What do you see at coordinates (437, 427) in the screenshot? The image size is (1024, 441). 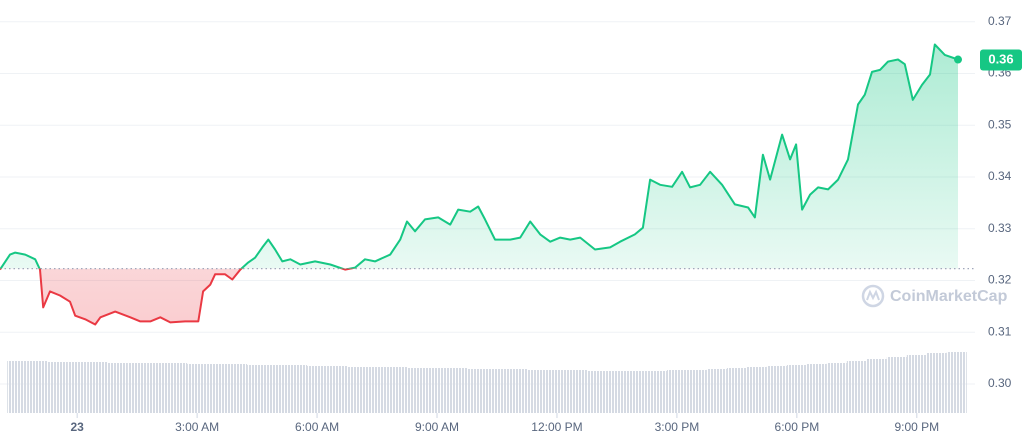 I see `x-tick-label: 9:00 AM` at bounding box center [437, 427].